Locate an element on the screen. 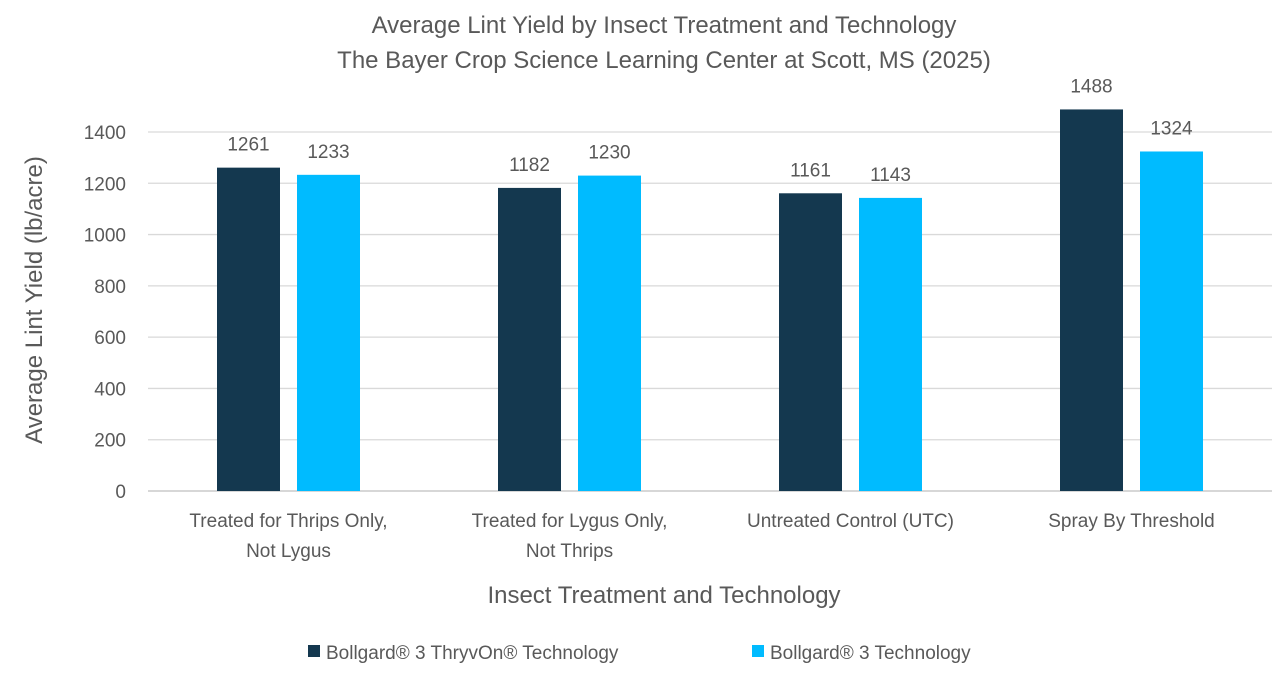 The width and height of the screenshot is (1280, 673). data-label: 1230 is located at coordinates (609, 153).